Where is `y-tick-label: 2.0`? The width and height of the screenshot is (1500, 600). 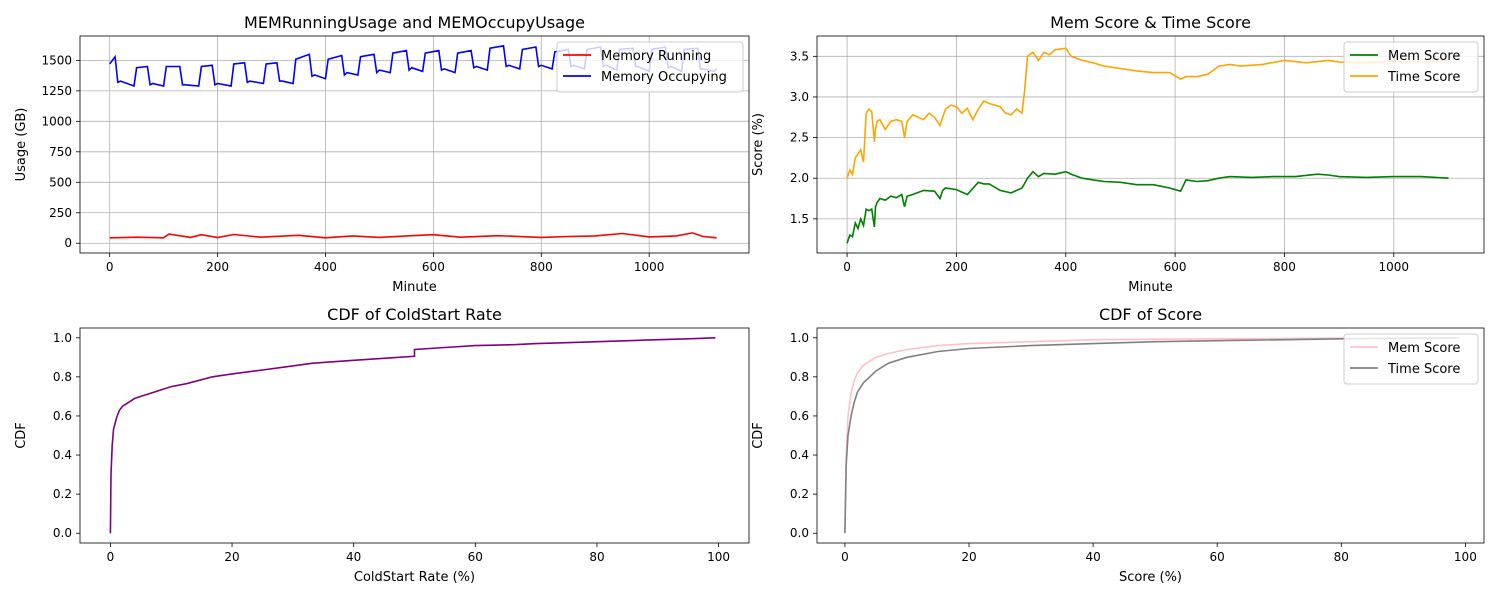
y-tick-label: 2.0 is located at coordinates (799, 178).